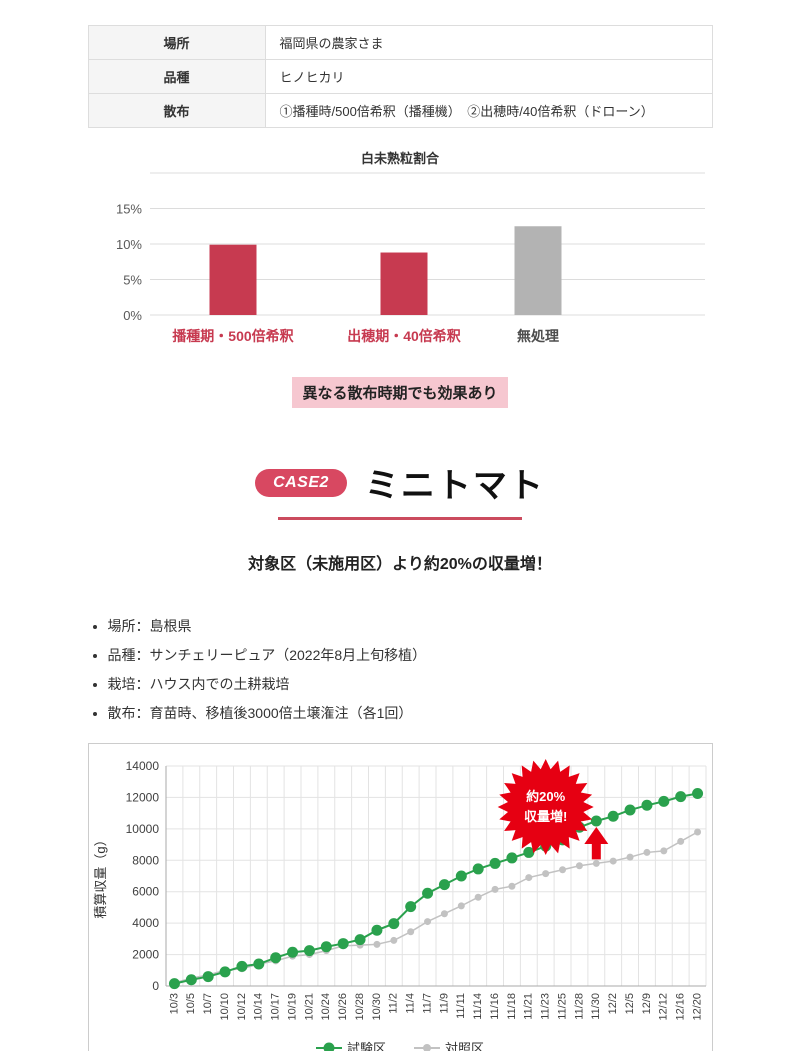 The height and width of the screenshot is (1051, 800). Describe the element at coordinates (208, 1003) in the screenshot. I see `svg-text: 10/7` at that location.